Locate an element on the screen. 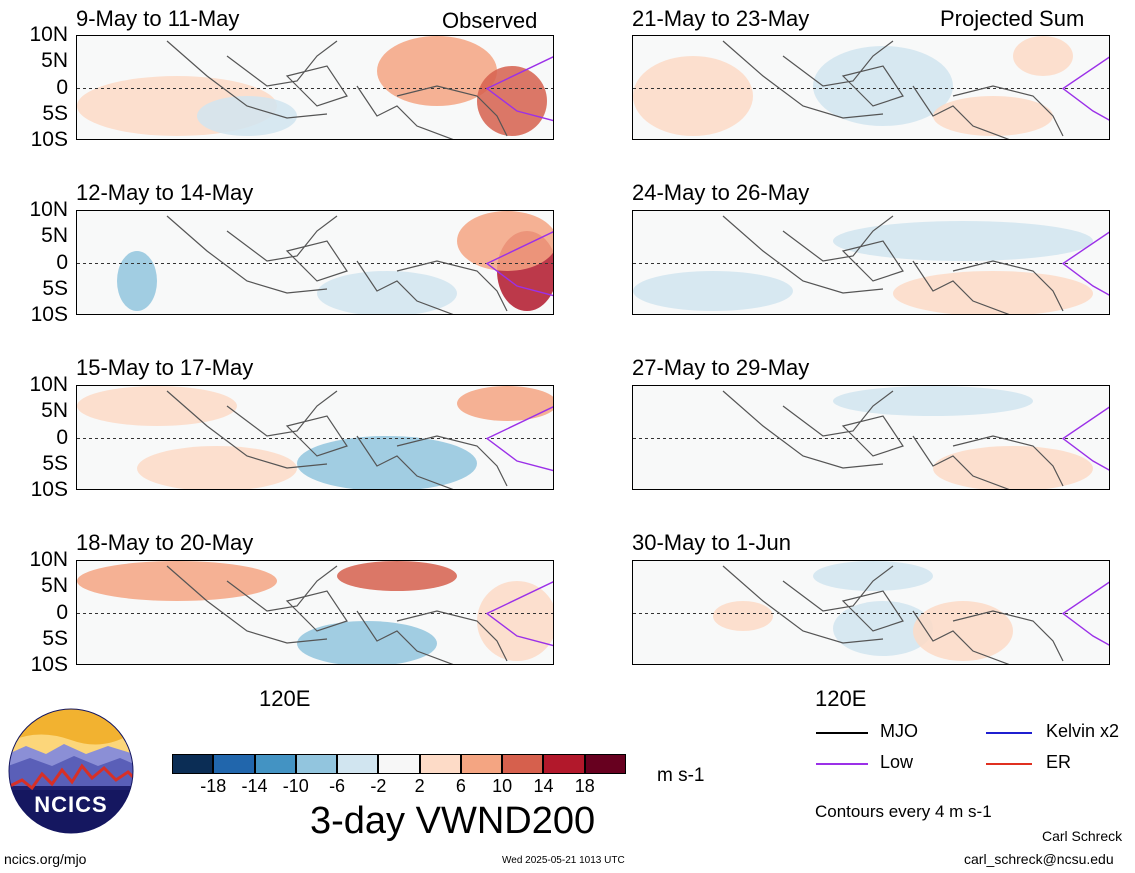  colorbar-tick-label: -18 is located at coordinates (213, 786).